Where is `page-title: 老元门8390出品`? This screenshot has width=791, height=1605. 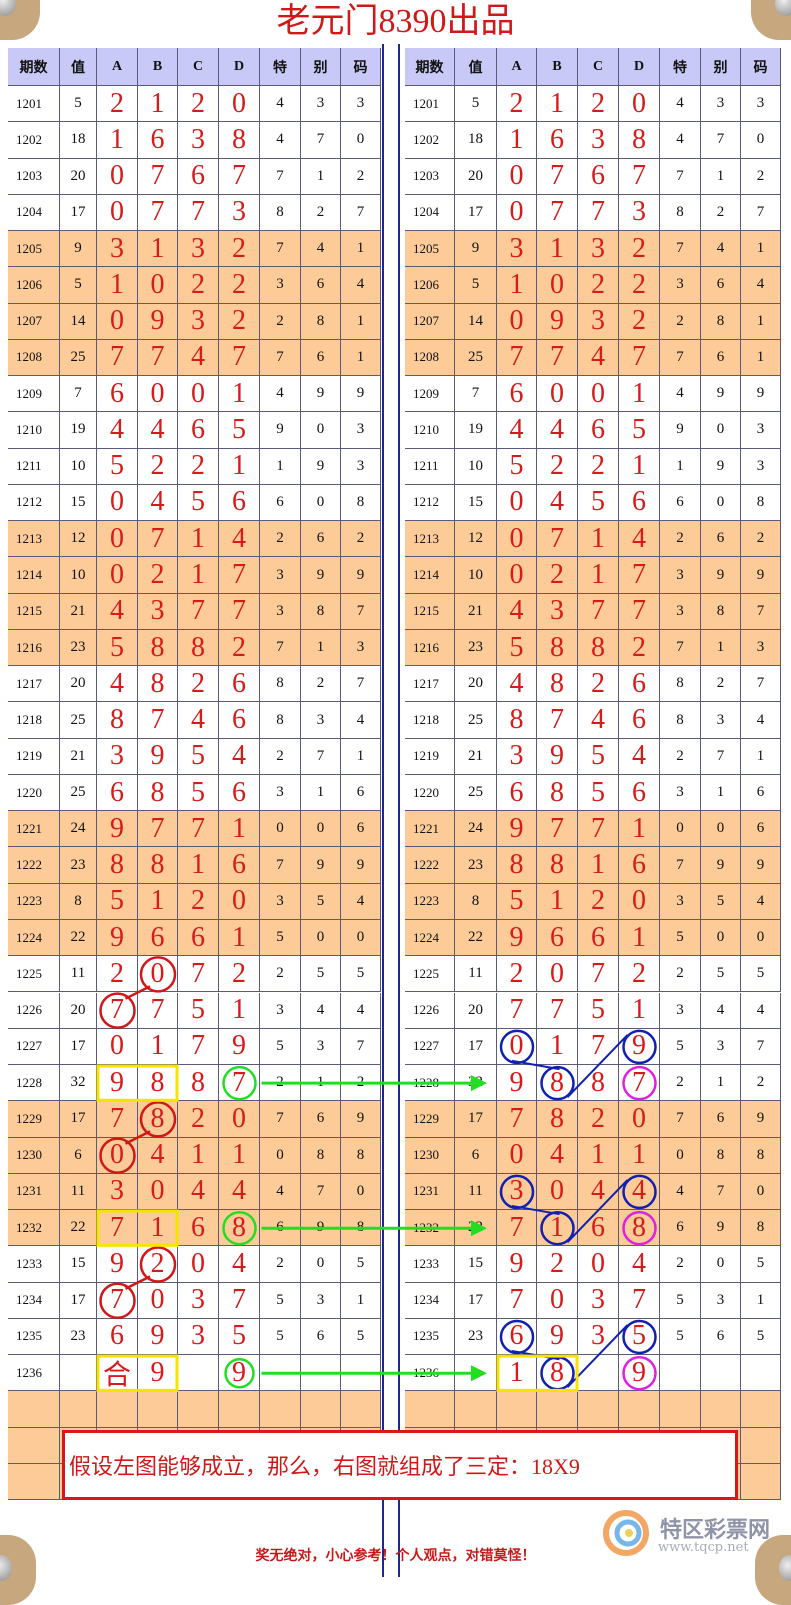 page-title: 老元门8390出品 is located at coordinates (395, 21).